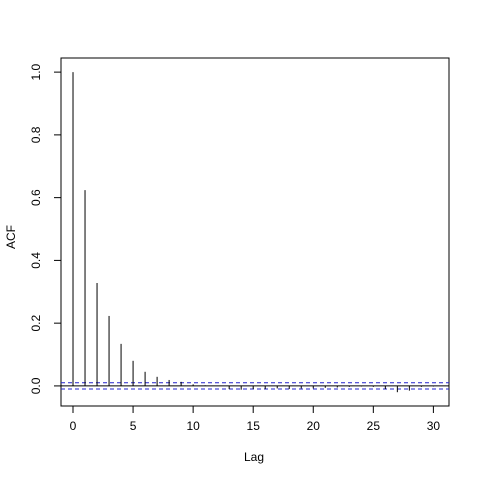 The width and height of the screenshot is (480, 480). Describe the element at coordinates (434, 426) in the screenshot. I see `x-tick-label: 30` at that location.